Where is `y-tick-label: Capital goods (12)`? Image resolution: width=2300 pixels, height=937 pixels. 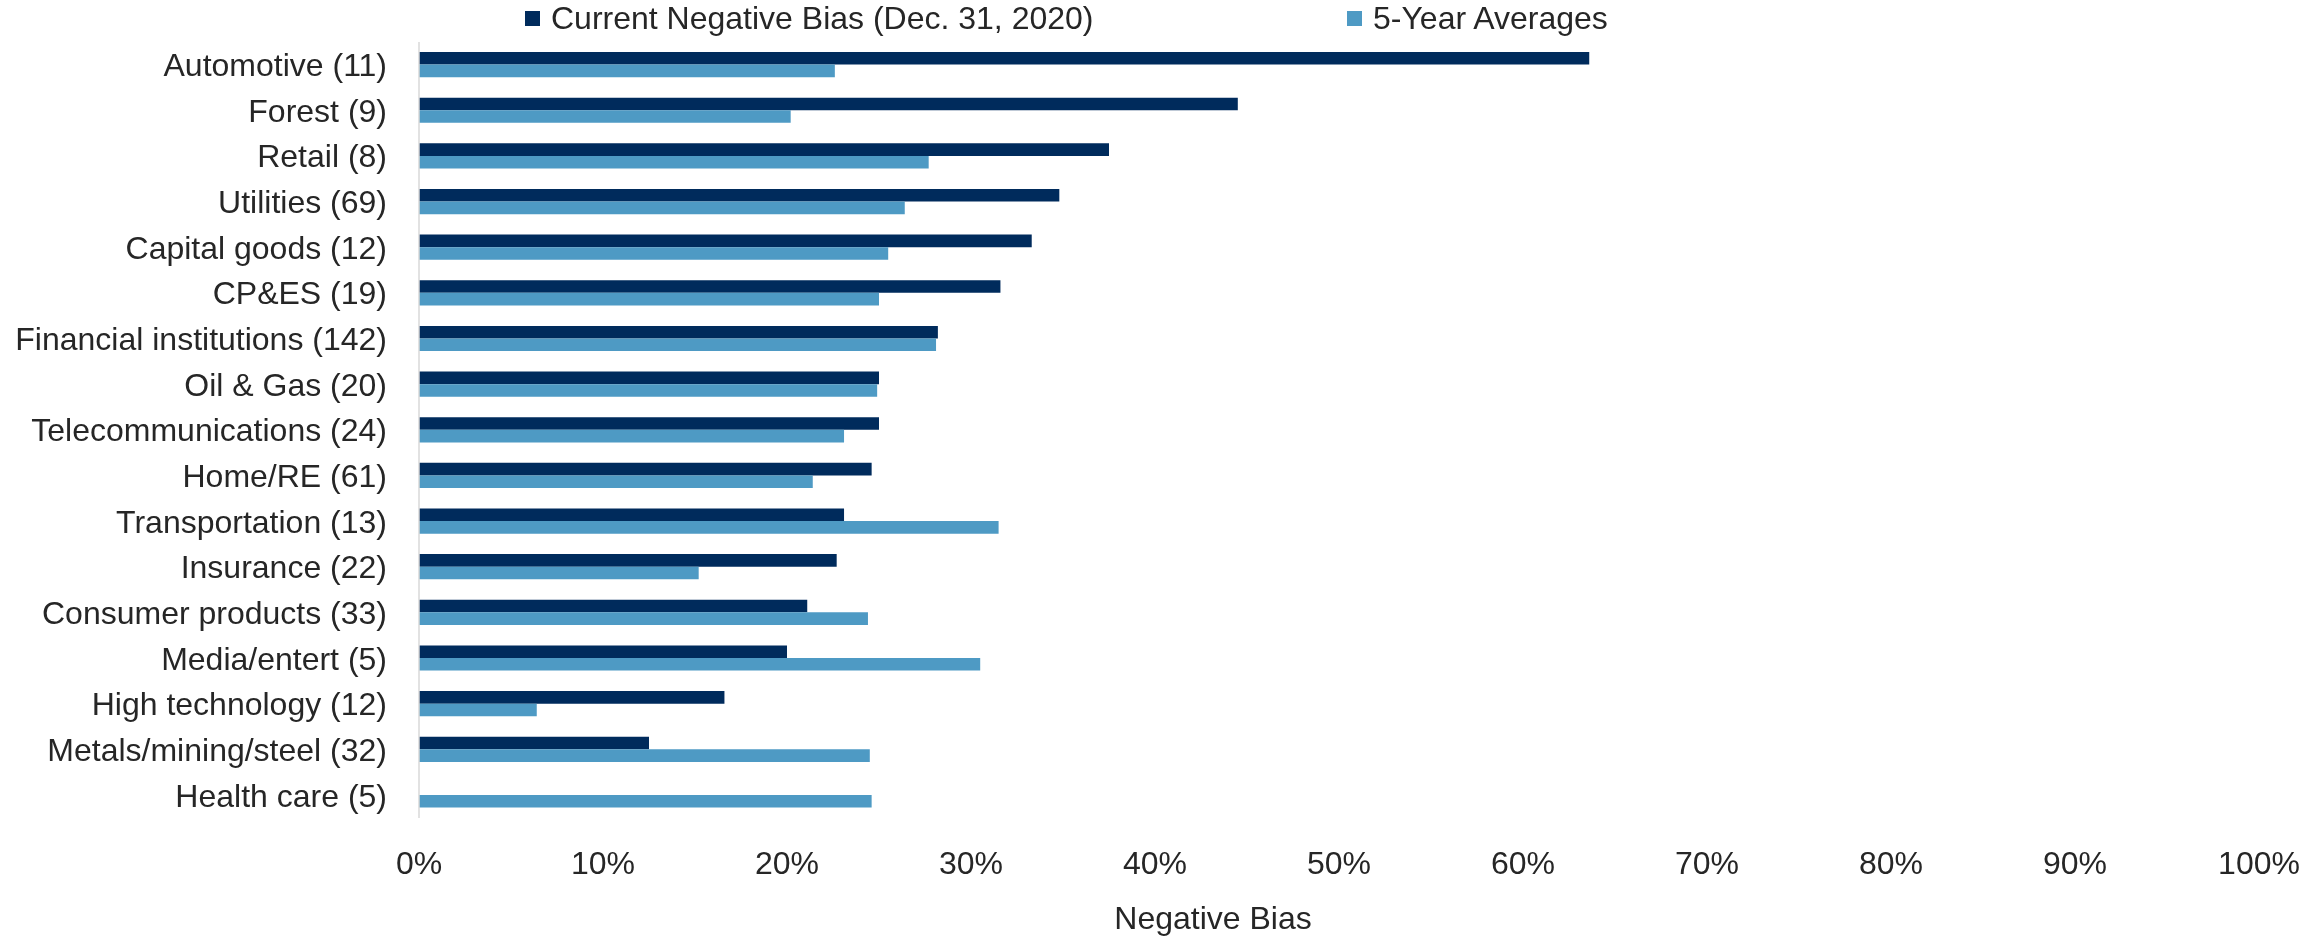
y-tick-label: Capital goods (12) is located at coordinates (256, 247).